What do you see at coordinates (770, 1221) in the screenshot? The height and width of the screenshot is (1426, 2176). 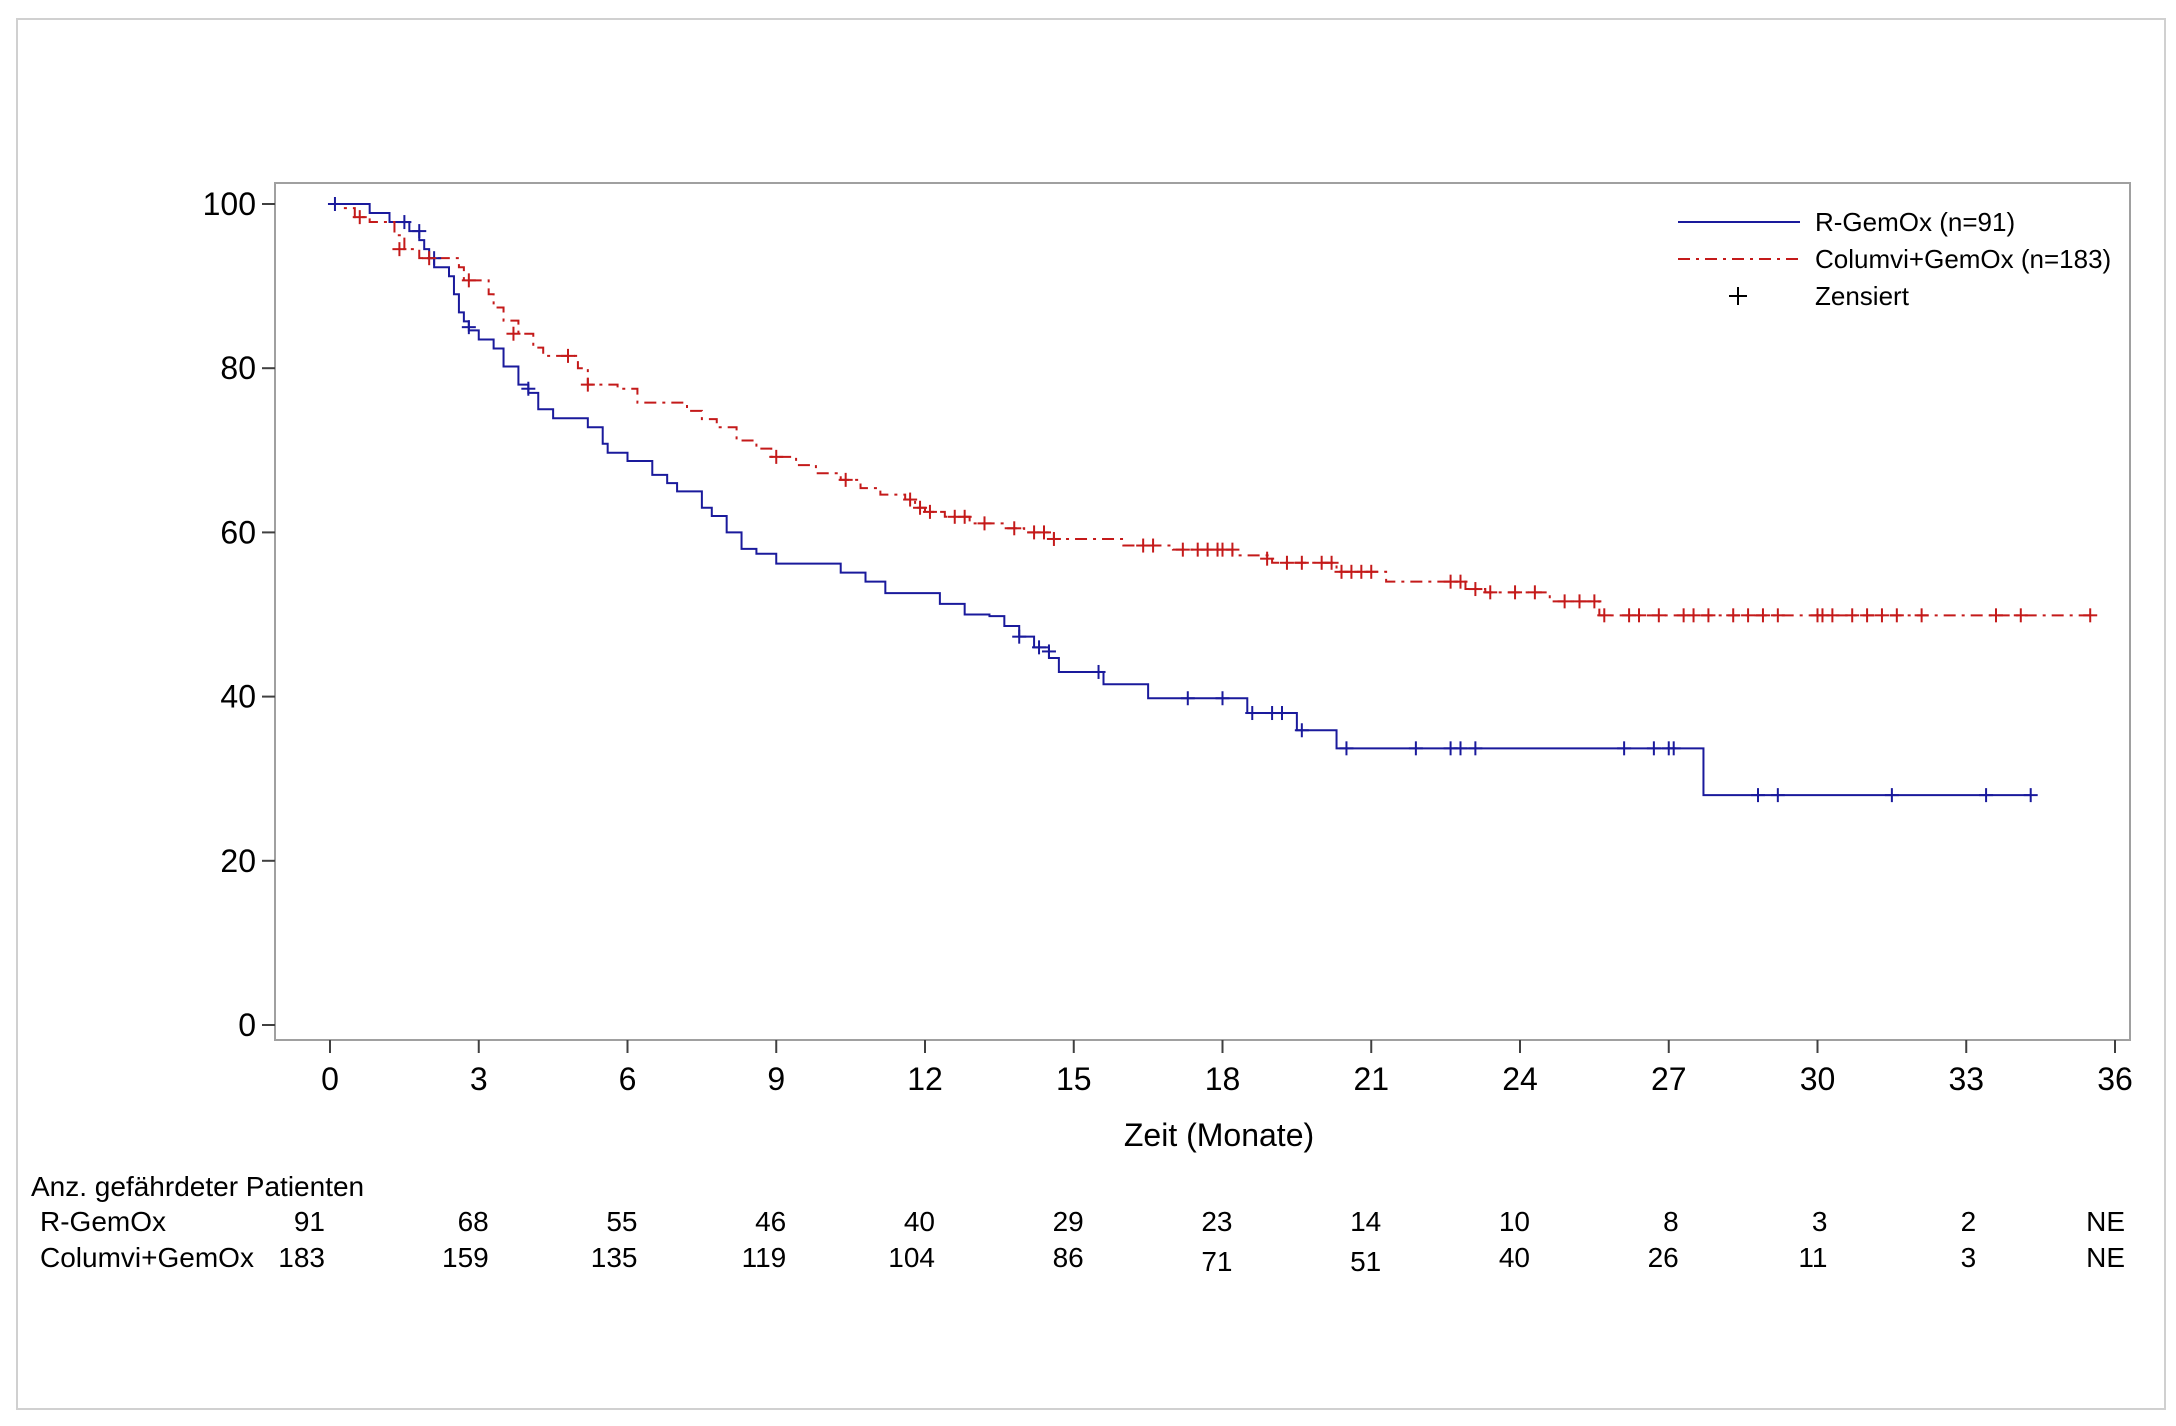 I see `risk-value: 46` at bounding box center [770, 1221].